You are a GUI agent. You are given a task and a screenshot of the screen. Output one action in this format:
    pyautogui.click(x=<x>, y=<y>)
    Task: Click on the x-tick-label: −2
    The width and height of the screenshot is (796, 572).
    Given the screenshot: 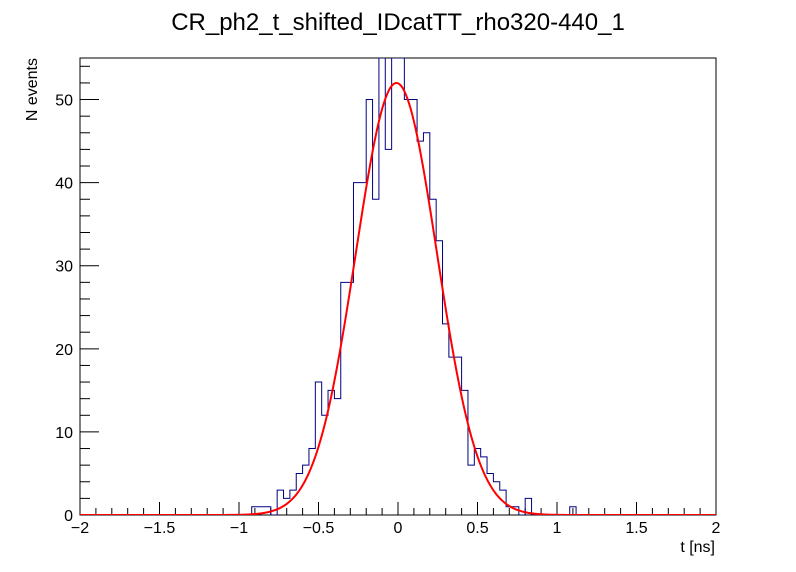 What is the action you would take?
    pyautogui.click(x=80, y=528)
    